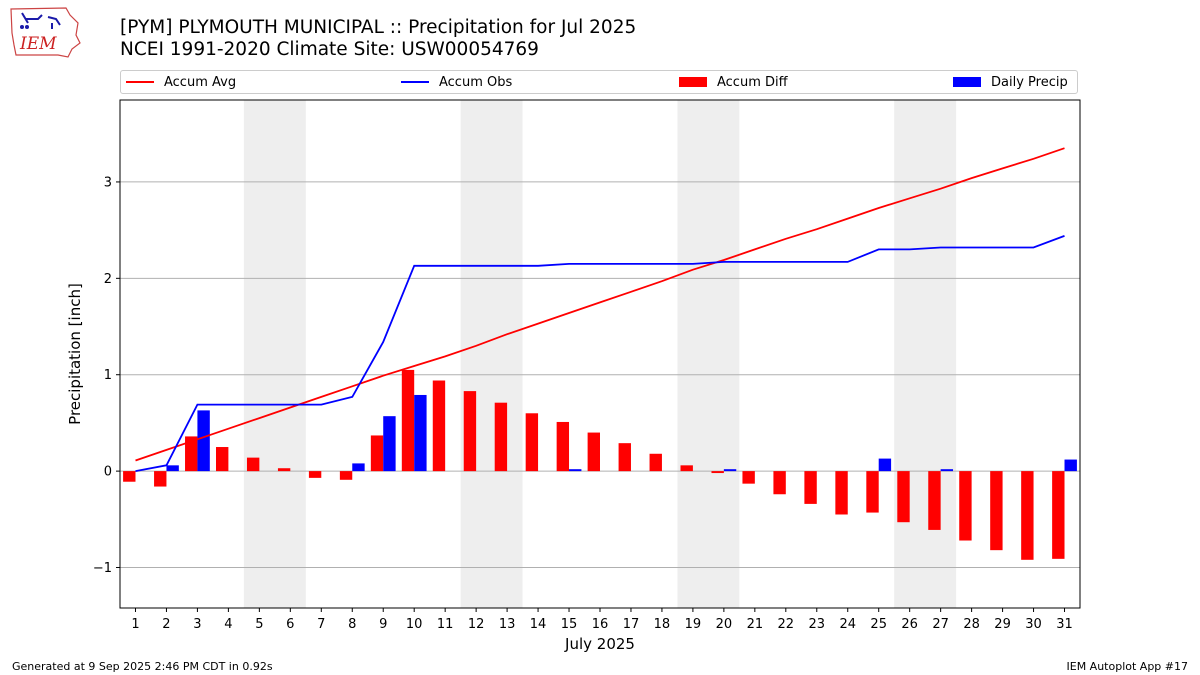  Describe the element at coordinates (415, 82) in the screenshot. I see `legend-swatch-accum-obs` at that location.